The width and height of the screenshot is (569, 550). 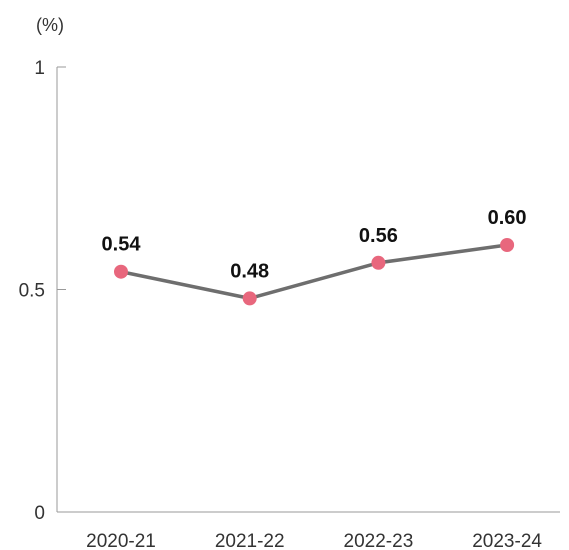 What do you see at coordinates (32, 291) in the screenshot?
I see `y-tick-label: 0.5` at bounding box center [32, 291].